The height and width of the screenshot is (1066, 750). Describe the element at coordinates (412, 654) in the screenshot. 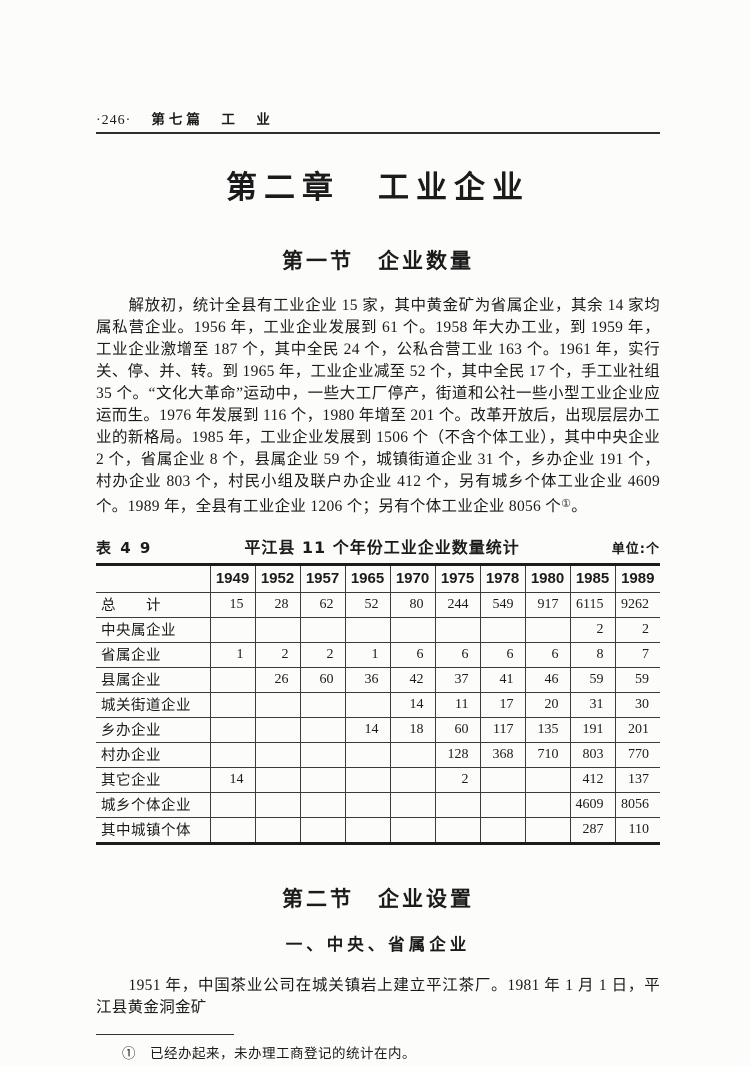

I see `cell-1970: 6` at that location.